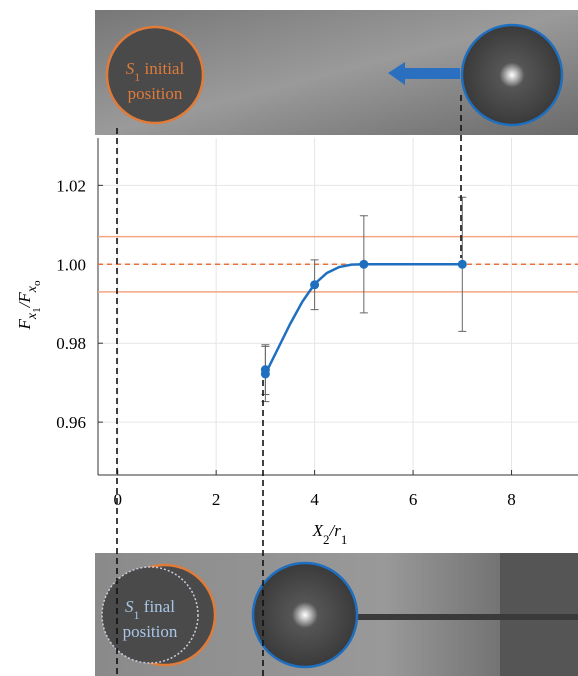 The width and height of the screenshot is (578, 676). What do you see at coordinates (162, 68) in the screenshot?
I see `label-part: initial` at bounding box center [162, 68].